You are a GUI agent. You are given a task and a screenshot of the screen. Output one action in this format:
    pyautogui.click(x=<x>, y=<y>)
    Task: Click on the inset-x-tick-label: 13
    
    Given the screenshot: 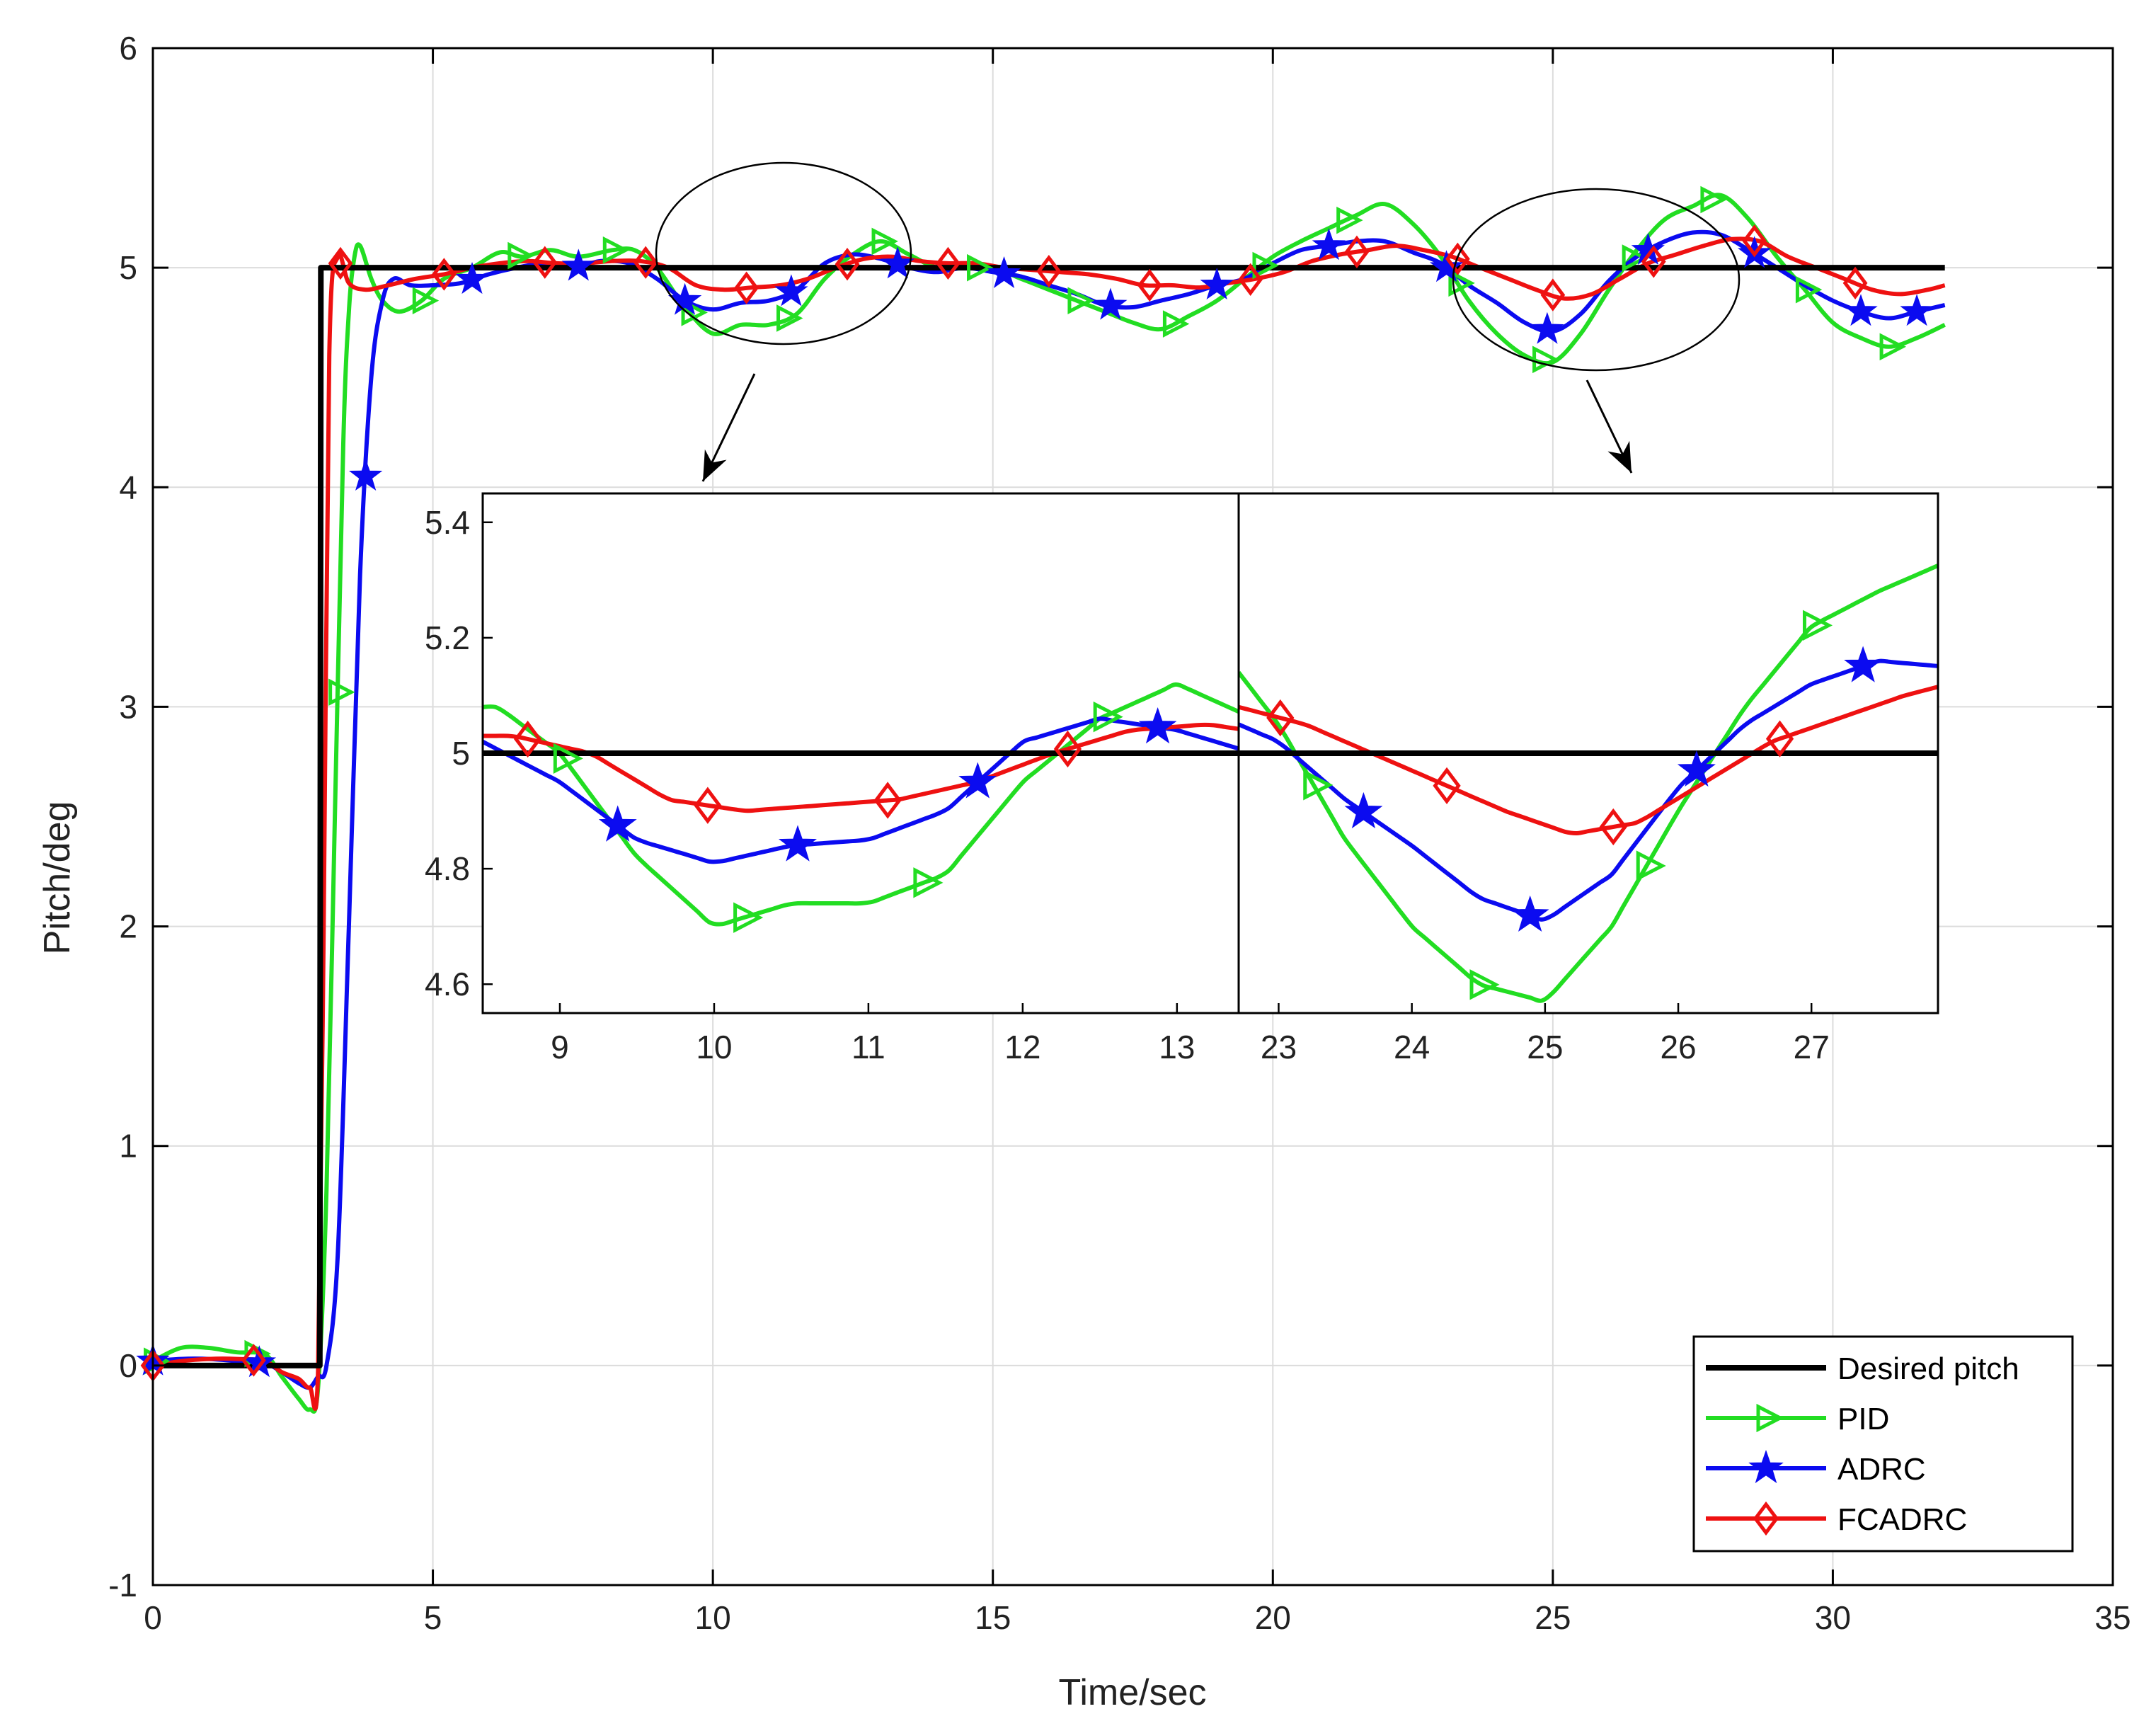 What is the action you would take?
    pyautogui.click(x=1177, y=1047)
    